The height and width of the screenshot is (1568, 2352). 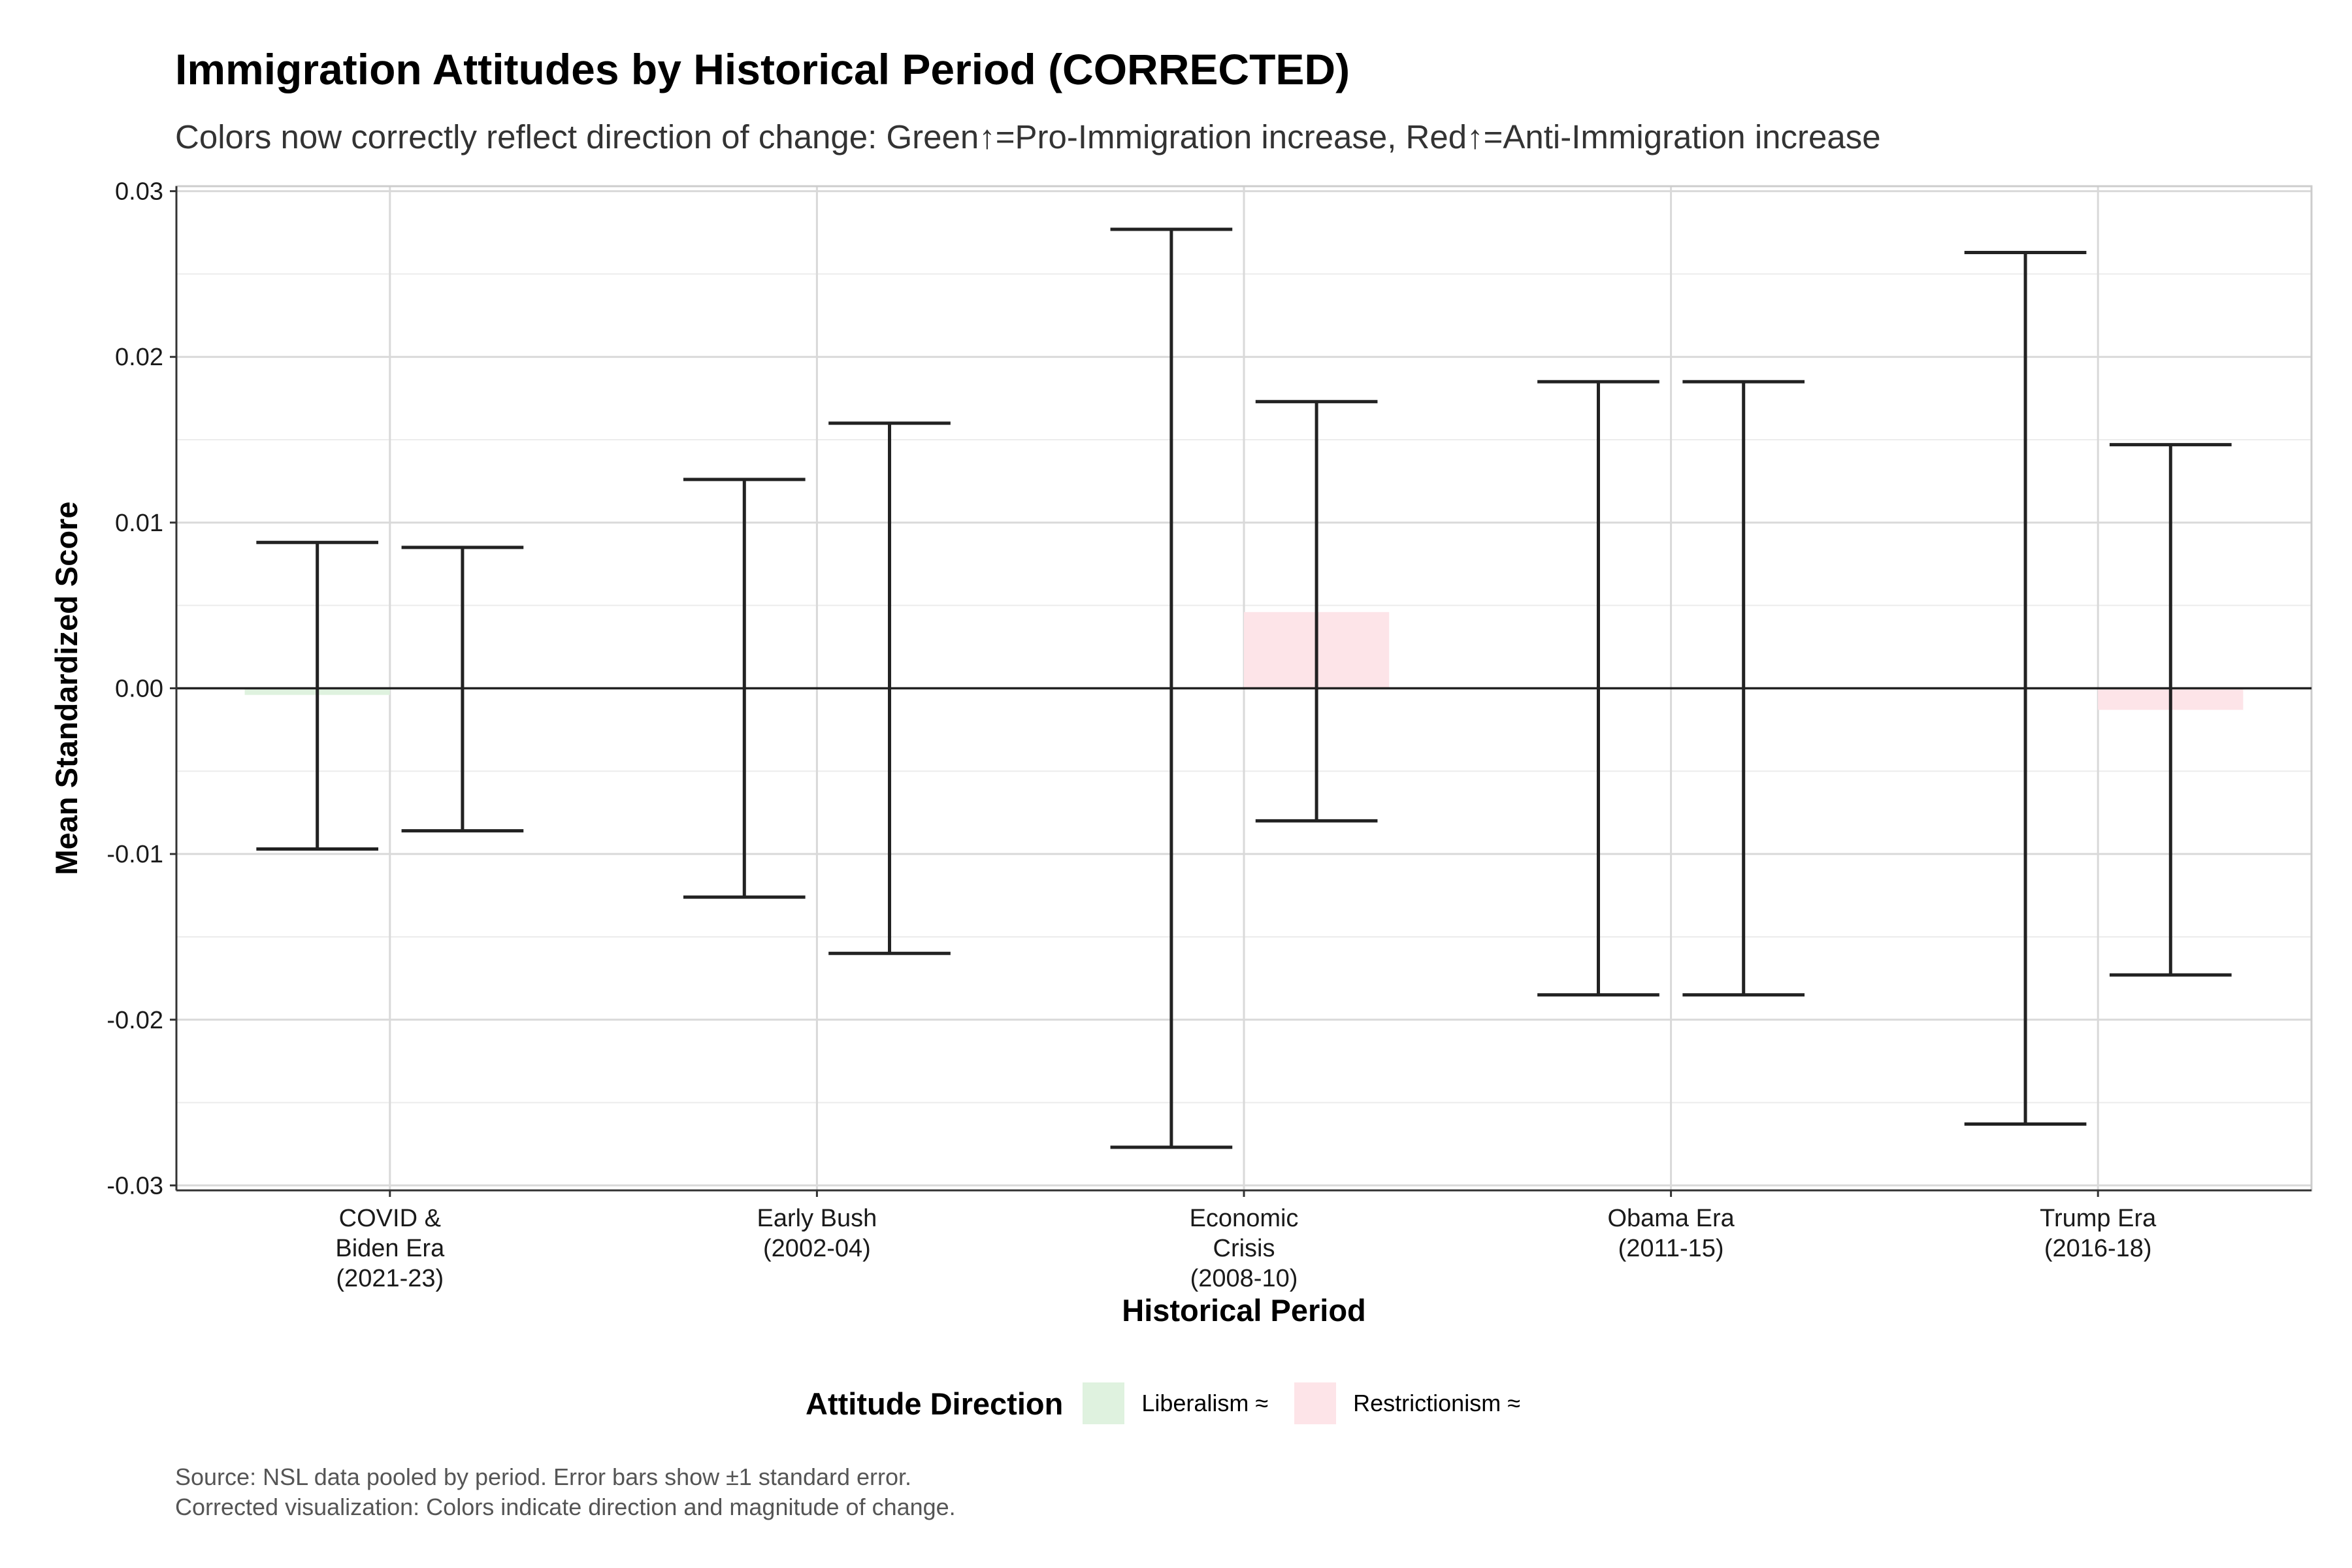 What do you see at coordinates (1244, 1218) in the screenshot?
I see `x-tick-label: Economic` at bounding box center [1244, 1218].